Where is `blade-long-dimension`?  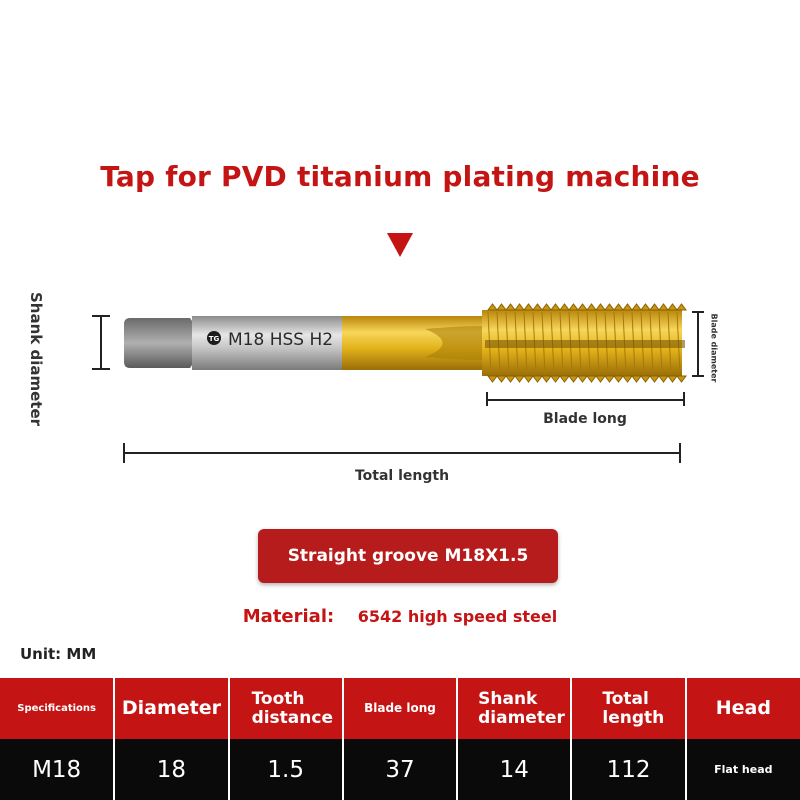
blade-long-dimension is located at coordinates (585, 399).